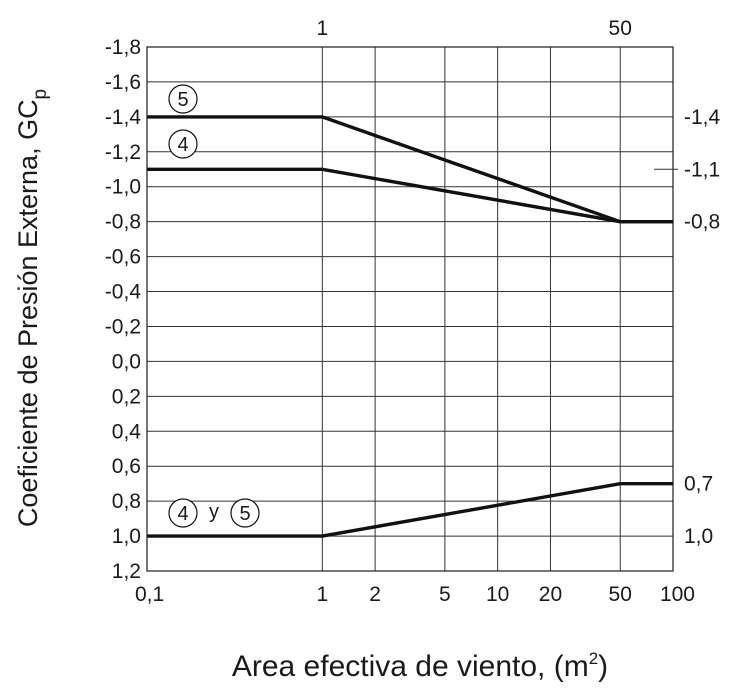  Describe the element at coordinates (687, 327) in the screenshot. I see `right-value-labels: -1,4 -1,1 -0,8 0,7 1,0` at that location.